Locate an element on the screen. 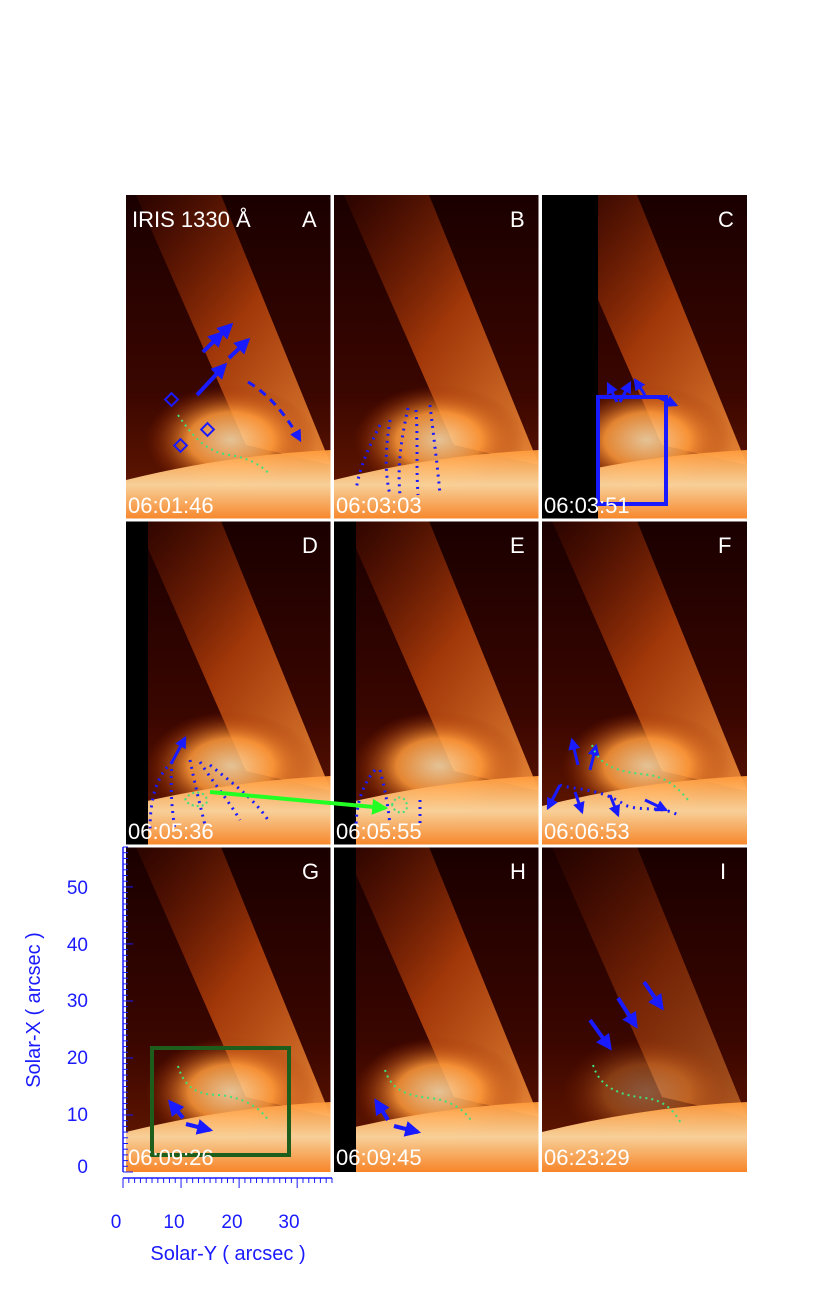 This screenshot has height=1303, width=830. y-tick-label-50: 50 is located at coordinates (77, 888).